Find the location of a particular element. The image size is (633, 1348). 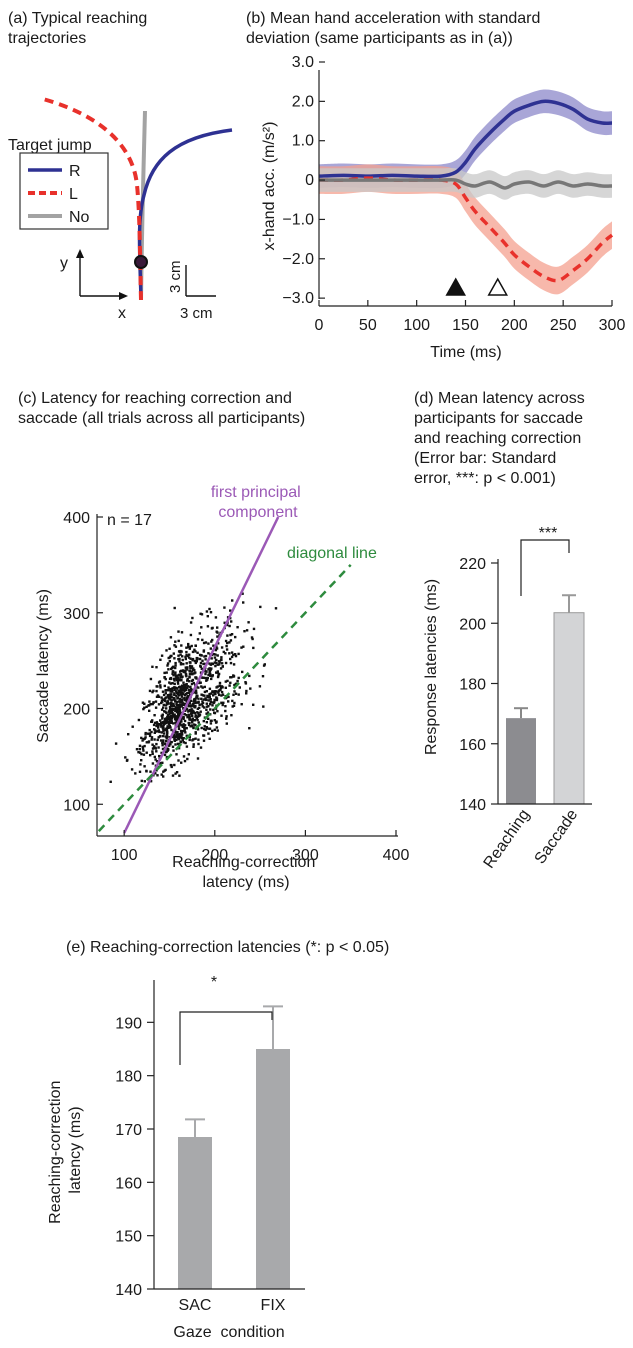

e-y-tick-label: 140 is located at coordinates (128, 1290).